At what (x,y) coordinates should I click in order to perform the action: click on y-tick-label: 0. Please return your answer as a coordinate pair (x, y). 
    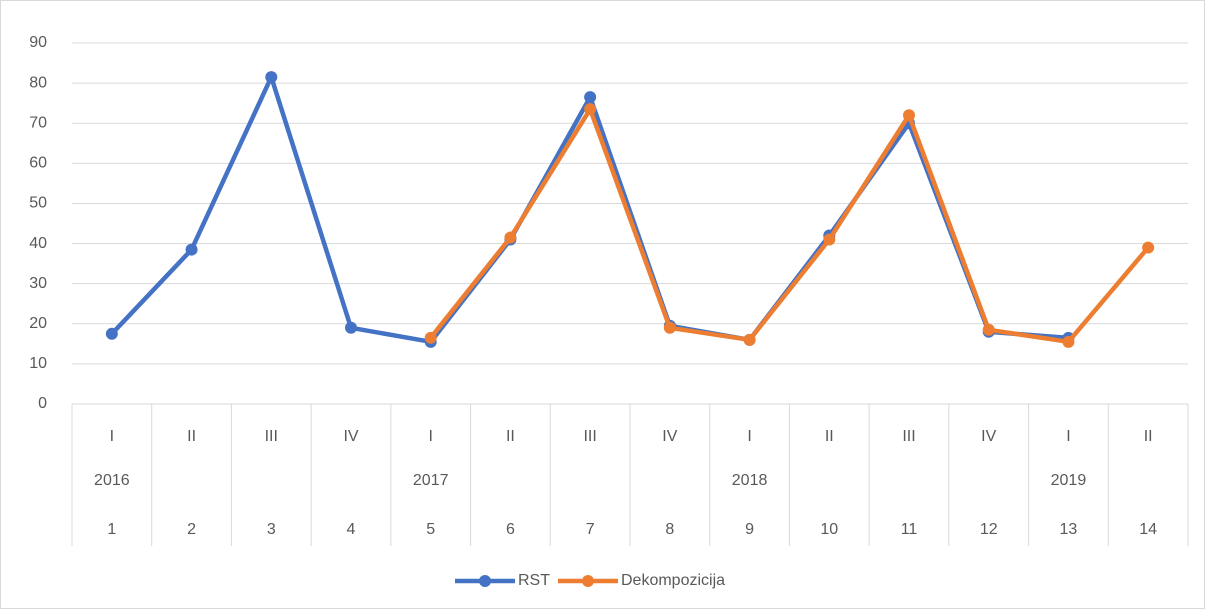
    Looking at the image, I should click on (42, 403).